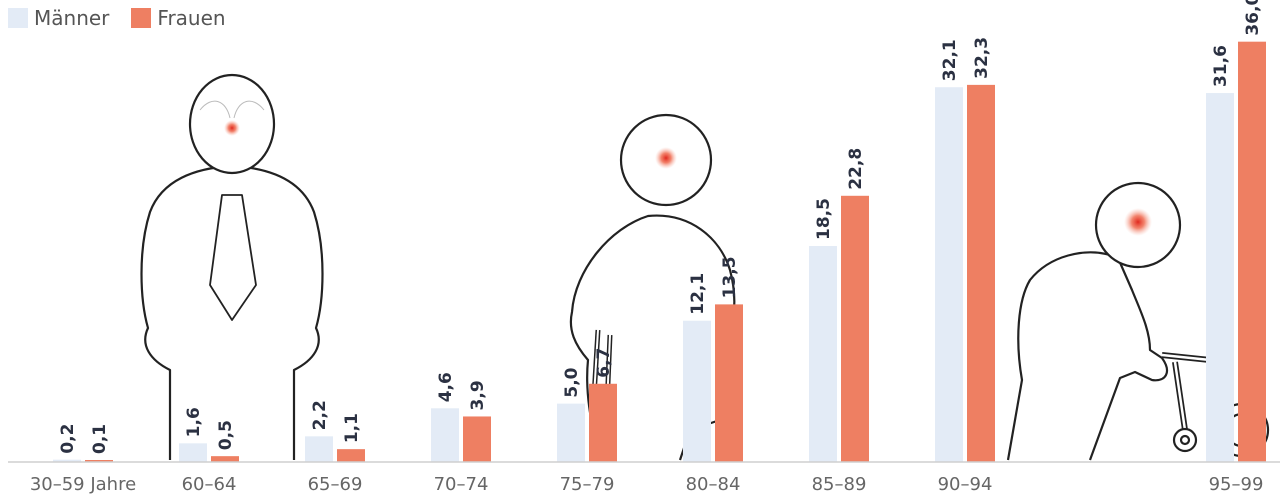  I want to click on bar-label-maenner-4: 5,0, so click(572, 382).